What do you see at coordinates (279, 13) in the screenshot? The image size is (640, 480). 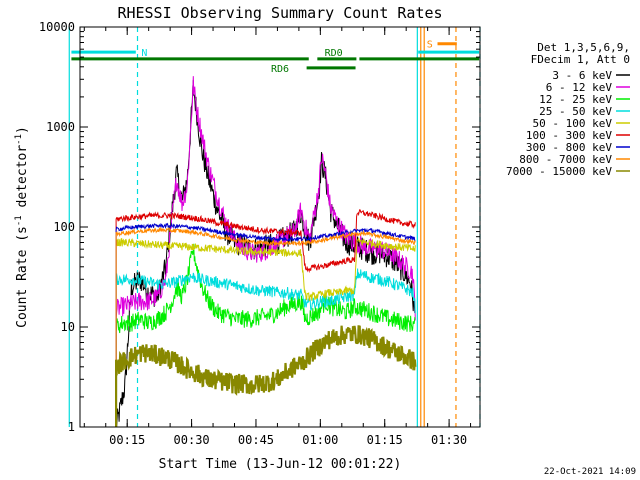 I see `chart-title: RHESSI Observing Summary Count Rates` at bounding box center [279, 13].